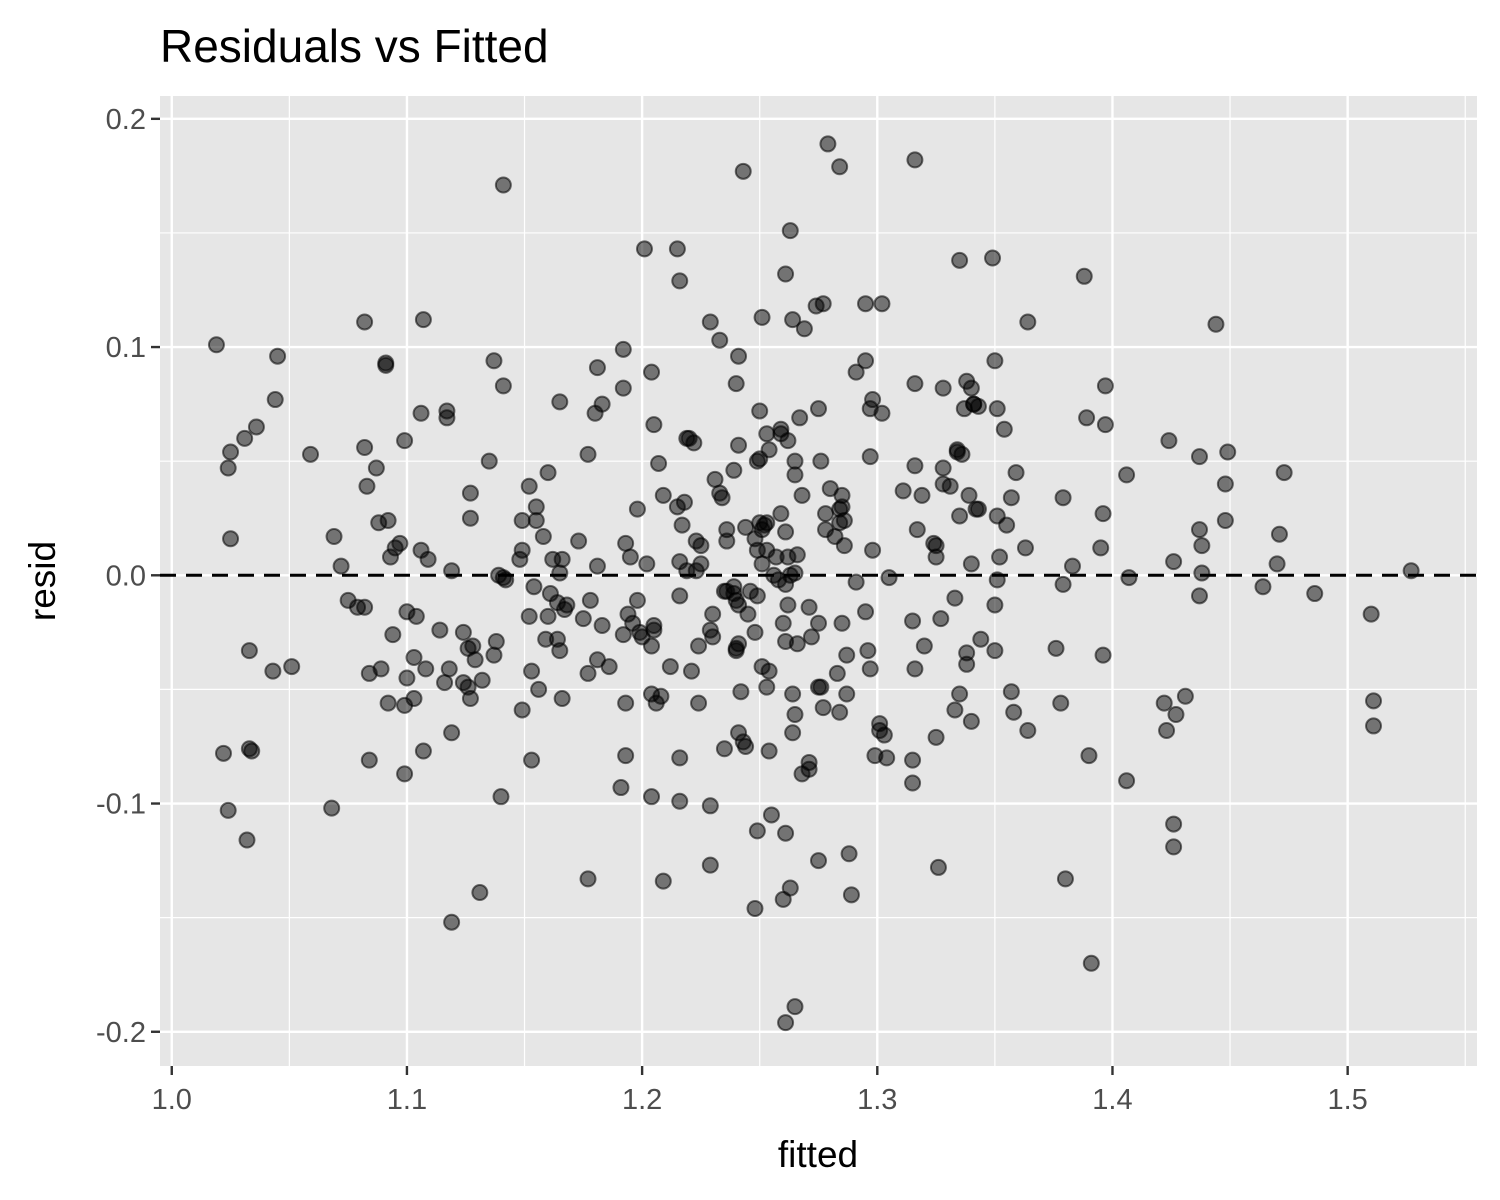 The width and height of the screenshot is (1500, 1200). I want to click on x-tick-label: 1.5, so click(1347, 1100).